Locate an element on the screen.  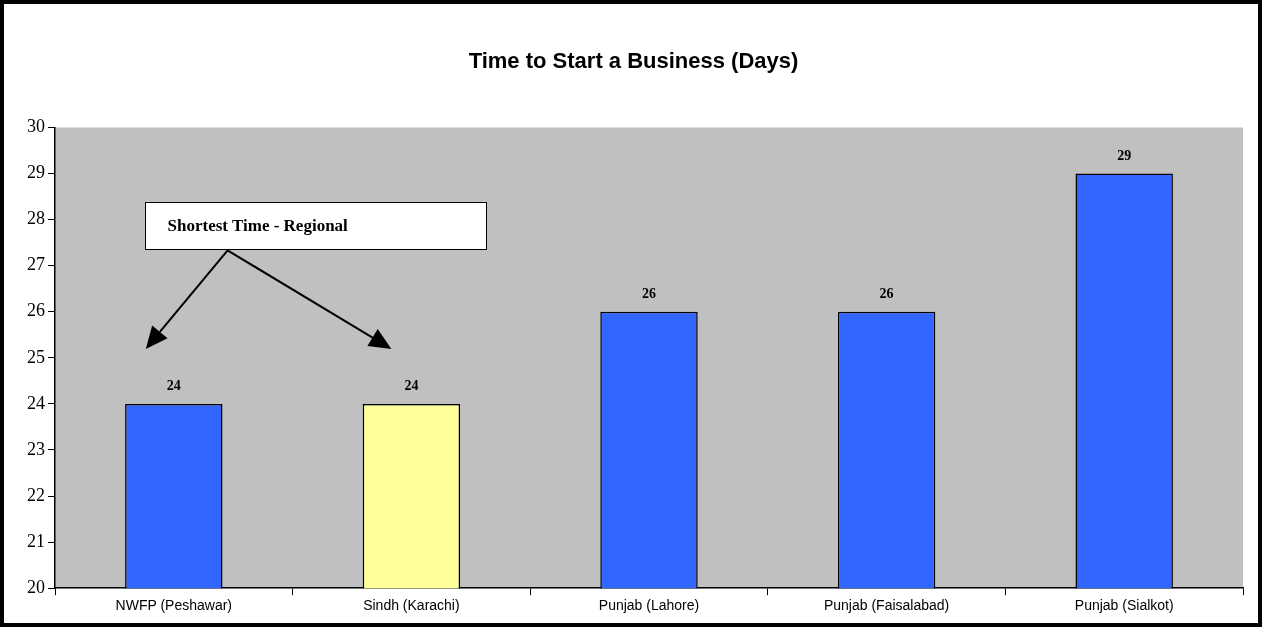
x-tick-label: Punjab (Faisalabad) is located at coordinates (886, 605).